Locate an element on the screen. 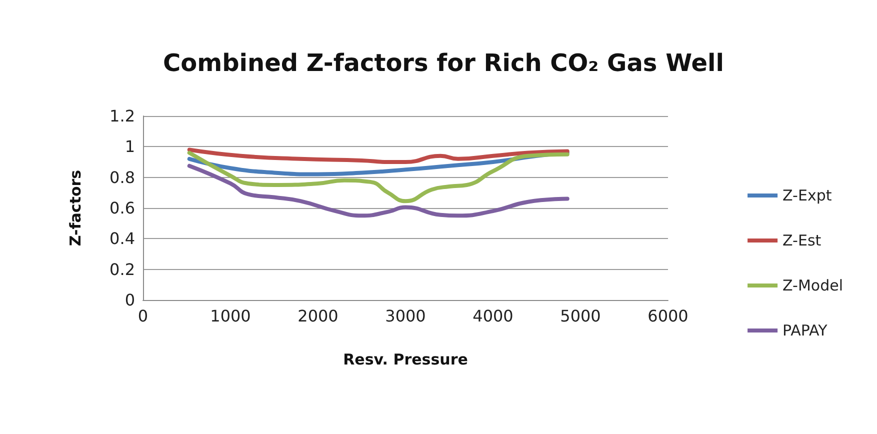  y-tick-label: 0.4 is located at coordinates (122, 238).